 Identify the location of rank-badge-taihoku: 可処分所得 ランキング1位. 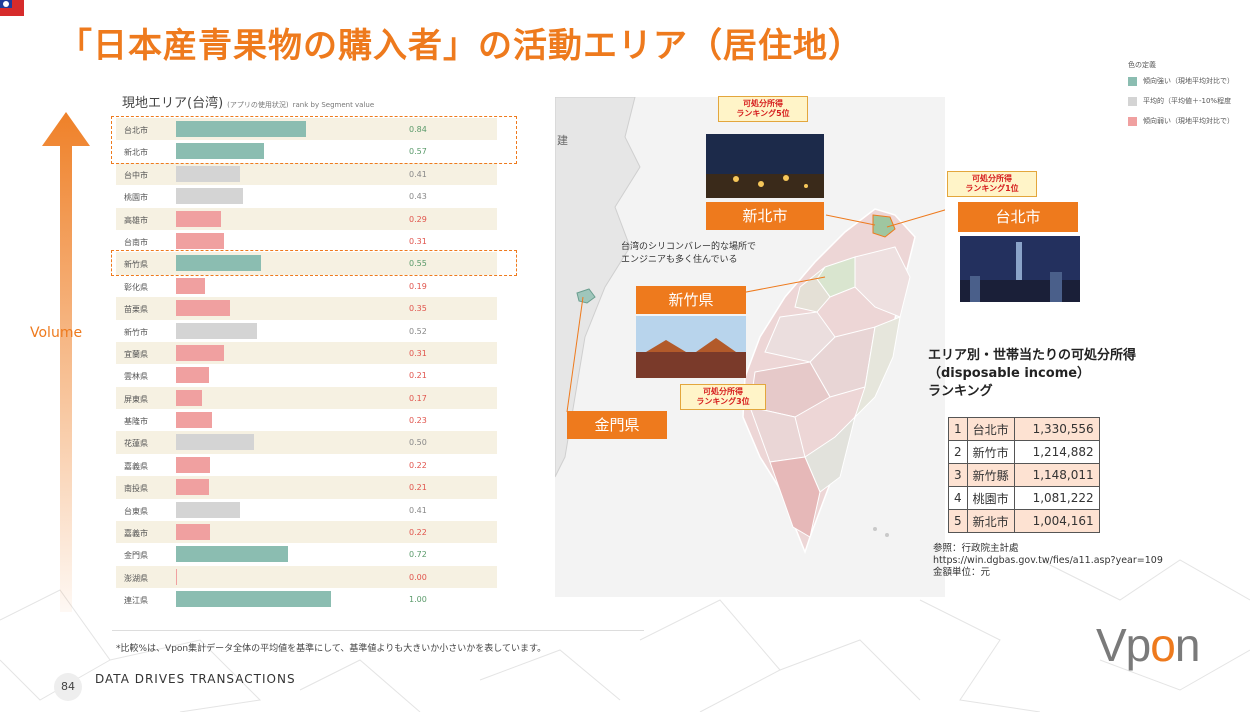
(992, 184).